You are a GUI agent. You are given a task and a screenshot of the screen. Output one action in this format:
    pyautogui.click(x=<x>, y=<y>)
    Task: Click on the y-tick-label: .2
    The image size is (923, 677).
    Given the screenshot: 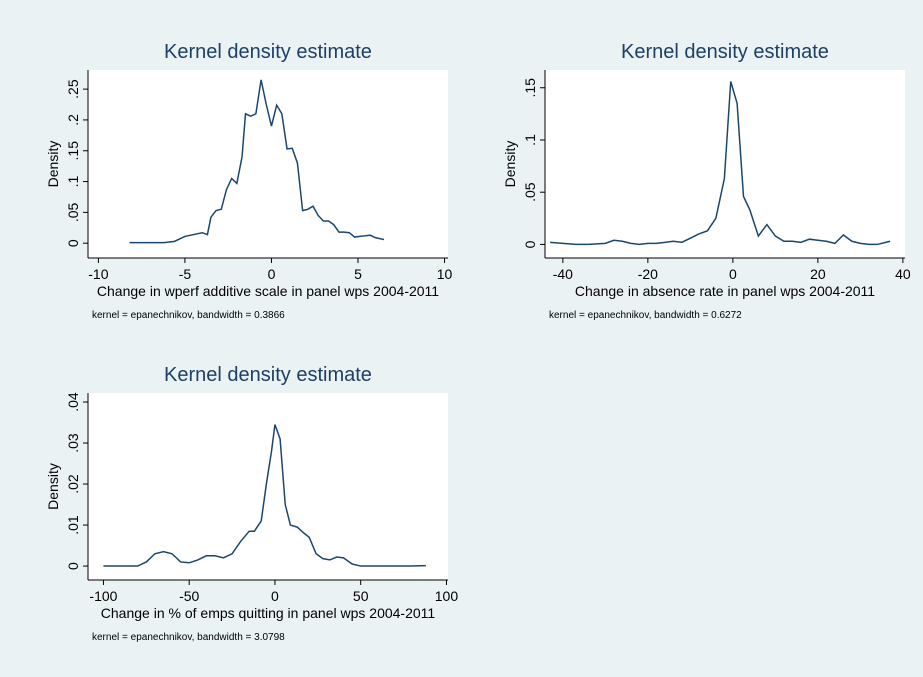 What is the action you would take?
    pyautogui.click(x=73, y=120)
    